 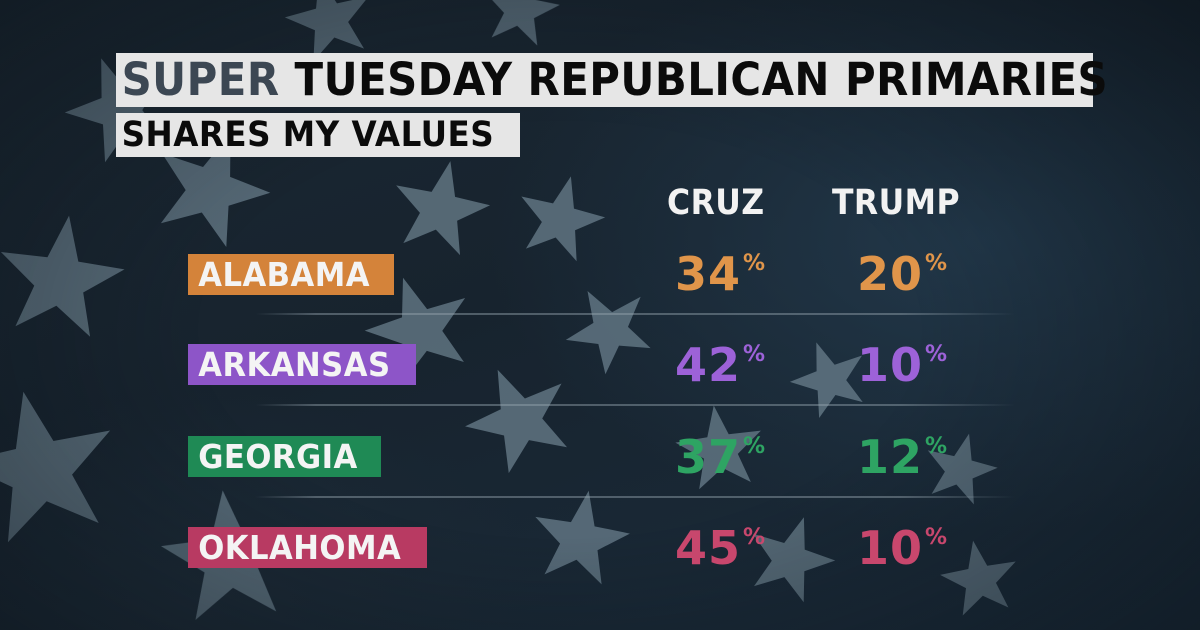 I want to click on value-cruz-oklahoma: 45%, so click(x=720, y=548).